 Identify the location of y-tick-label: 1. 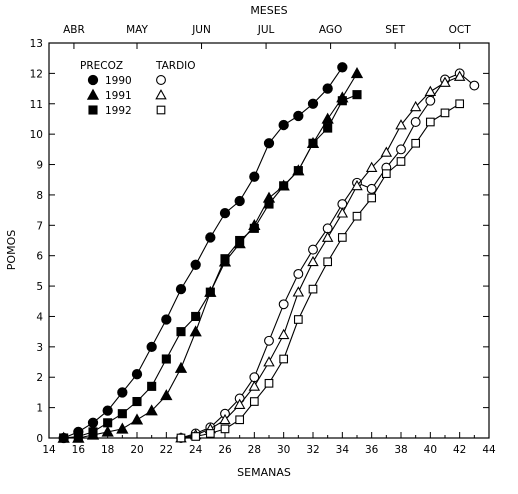
(39, 409).